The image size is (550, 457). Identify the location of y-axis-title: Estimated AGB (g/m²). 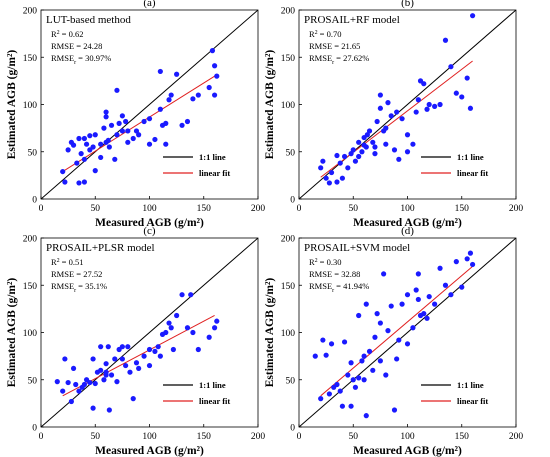
(270, 333).